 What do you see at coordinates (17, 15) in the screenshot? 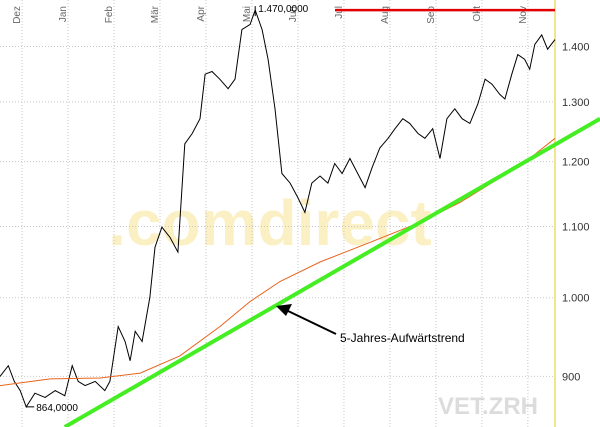
I see `x-tick-label: Dez` at bounding box center [17, 15].